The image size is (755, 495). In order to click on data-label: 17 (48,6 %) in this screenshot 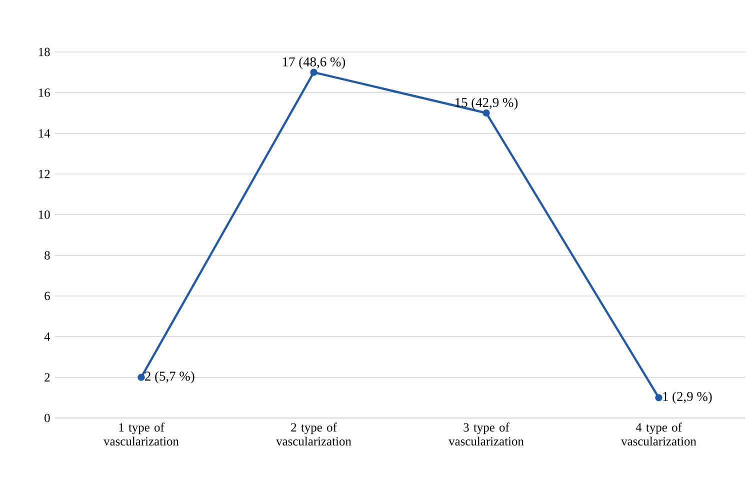, I will do `click(314, 63)`.